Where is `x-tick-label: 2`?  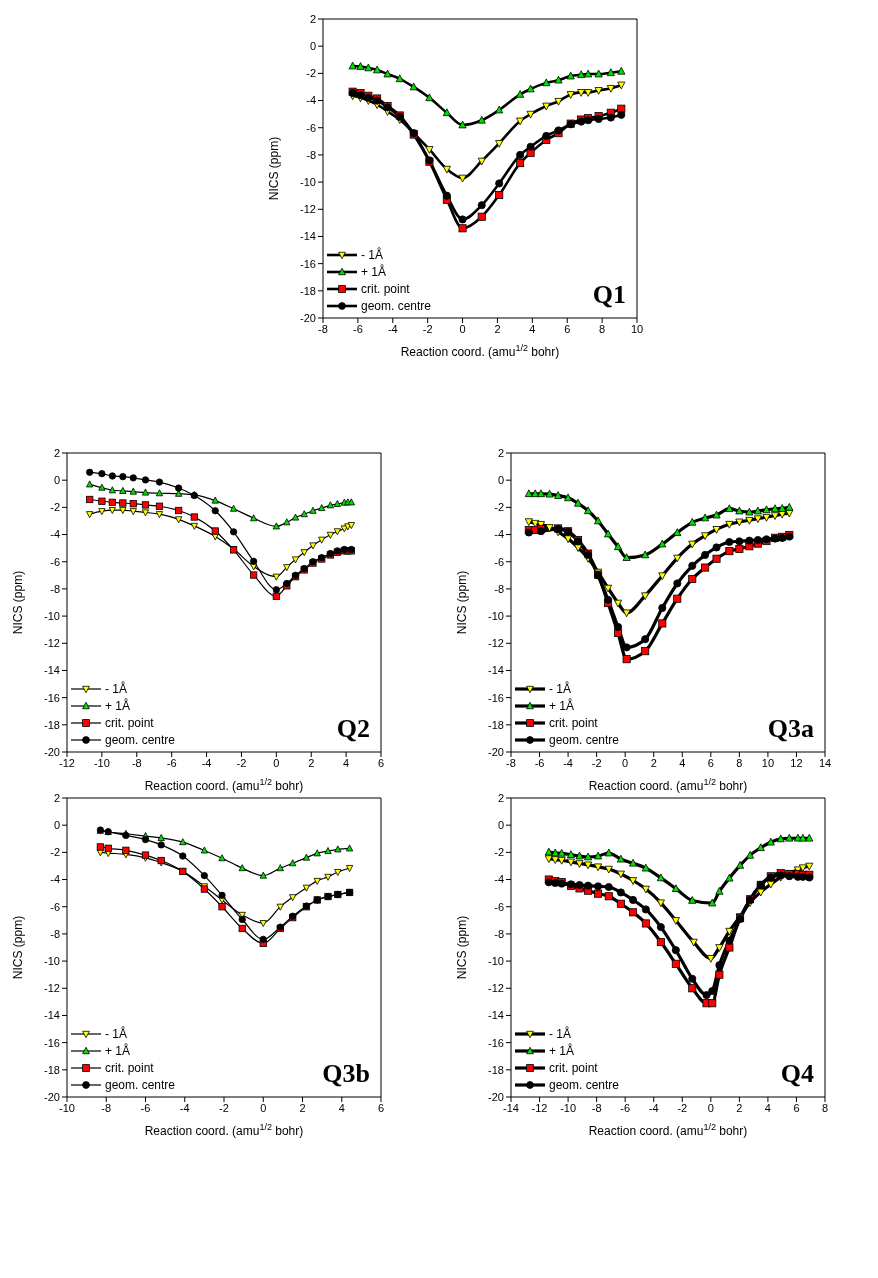 x-tick-label: 2 is located at coordinates (653, 762).